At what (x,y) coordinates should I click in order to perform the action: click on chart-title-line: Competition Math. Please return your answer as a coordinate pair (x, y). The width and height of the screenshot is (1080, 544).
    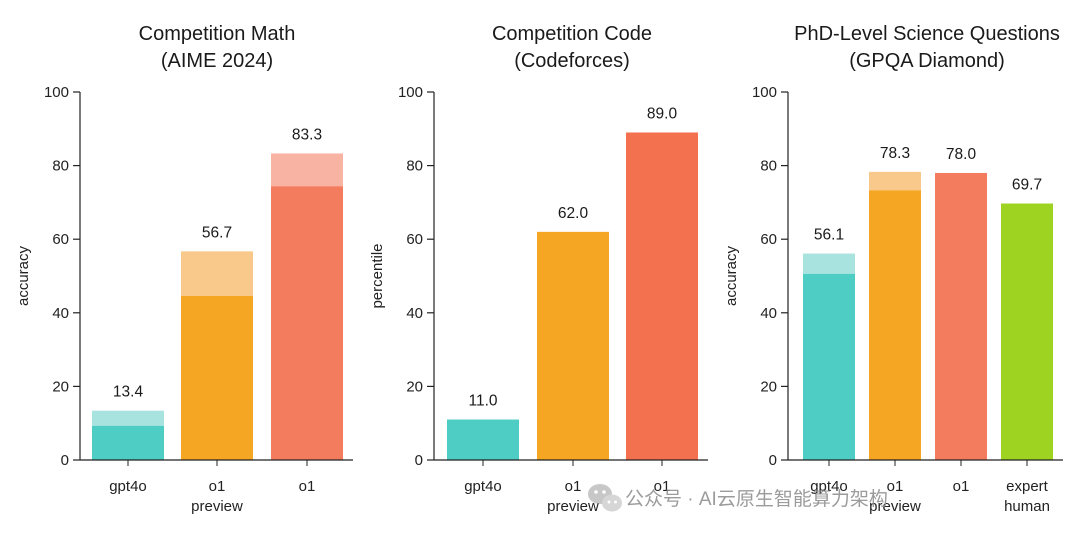
    Looking at the image, I should click on (217, 34).